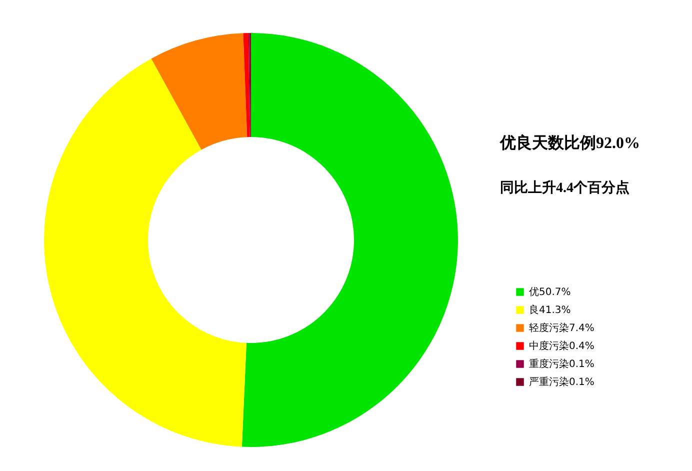  What do you see at coordinates (561, 364) in the screenshot?
I see `legend-label: 重度污染0.1%` at bounding box center [561, 364].